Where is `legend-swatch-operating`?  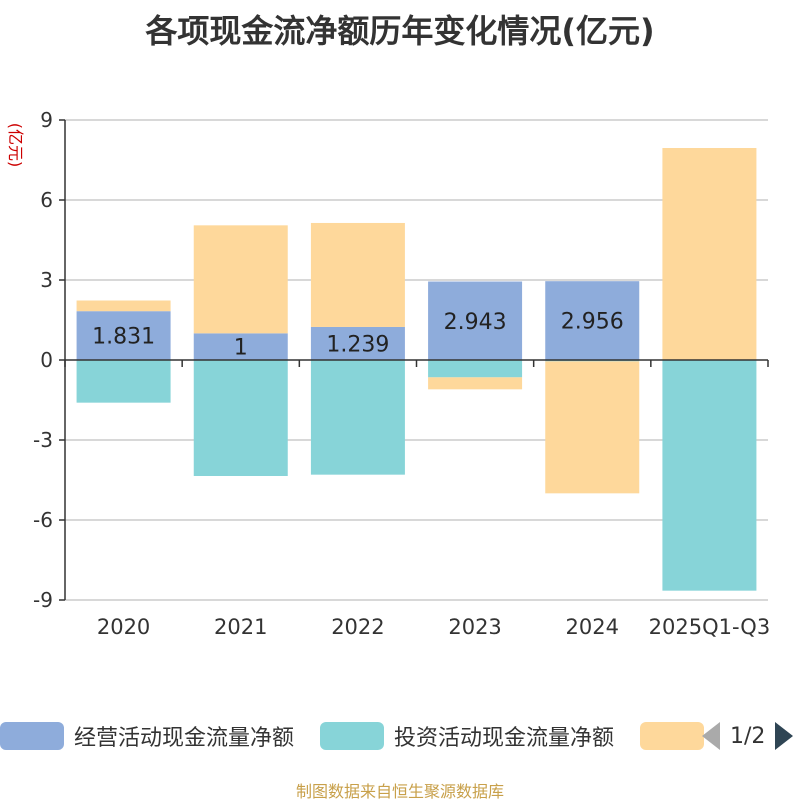 legend-swatch-operating is located at coordinates (32, 736).